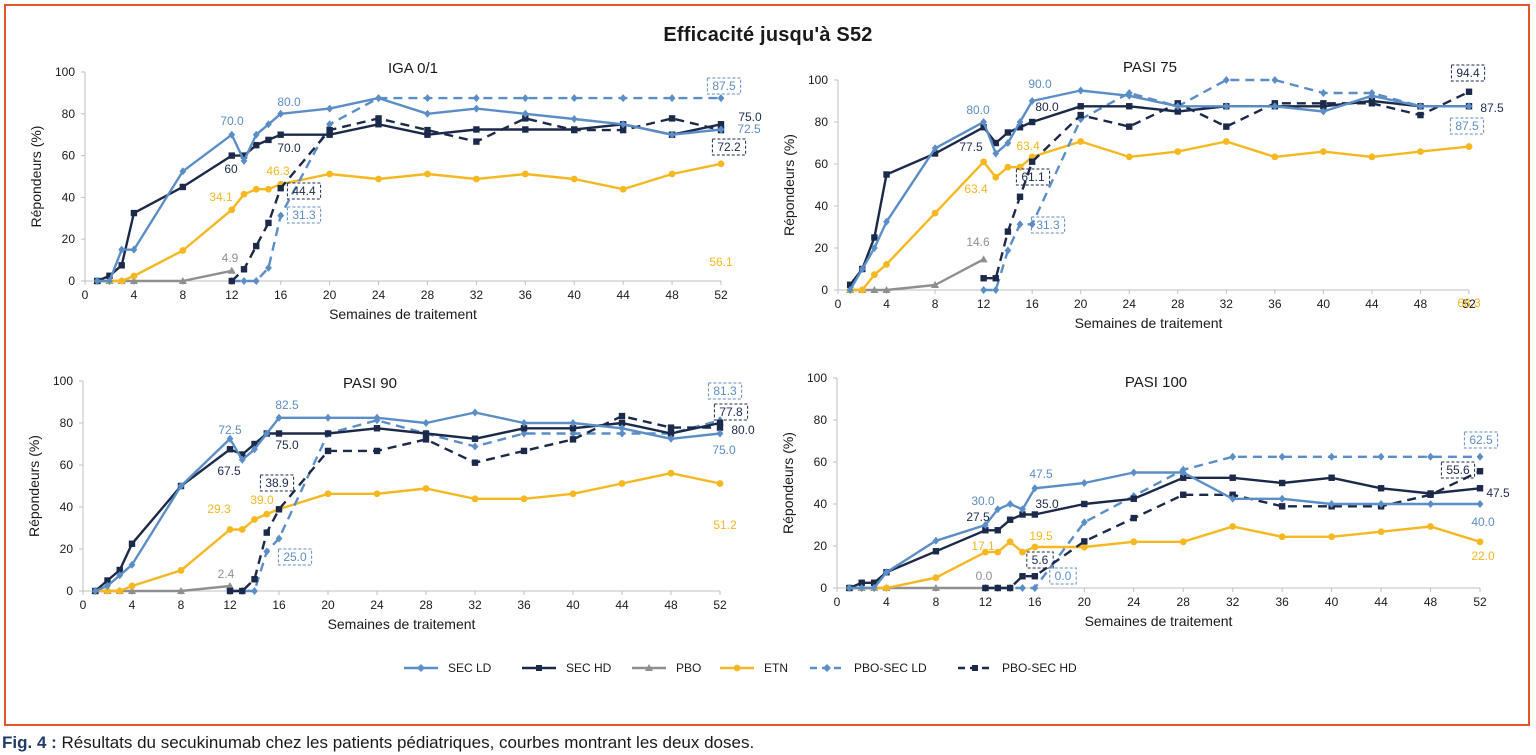 The height and width of the screenshot is (755, 1536). I want to click on data-label-text: 63.4, so click(976, 189).